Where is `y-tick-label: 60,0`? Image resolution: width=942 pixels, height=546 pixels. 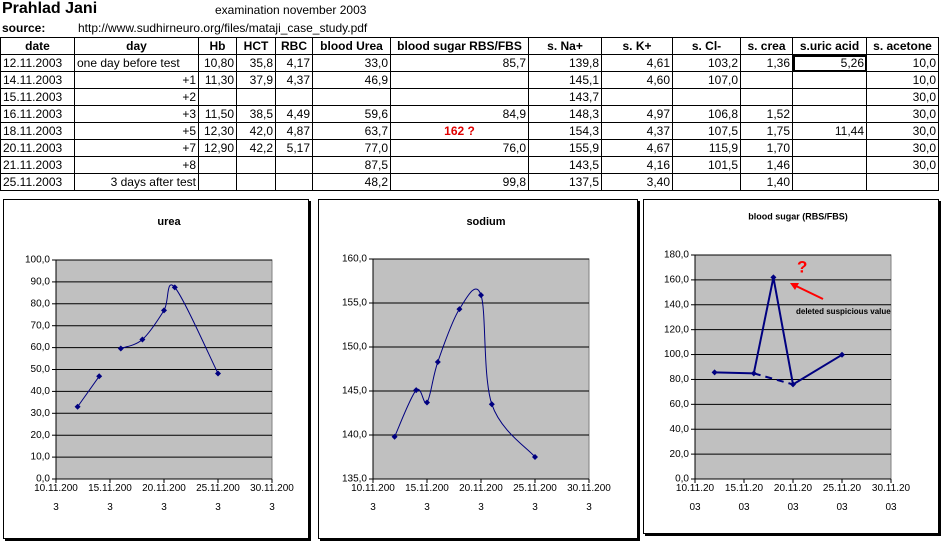
y-tick-label: 60,0 is located at coordinates (41, 347).